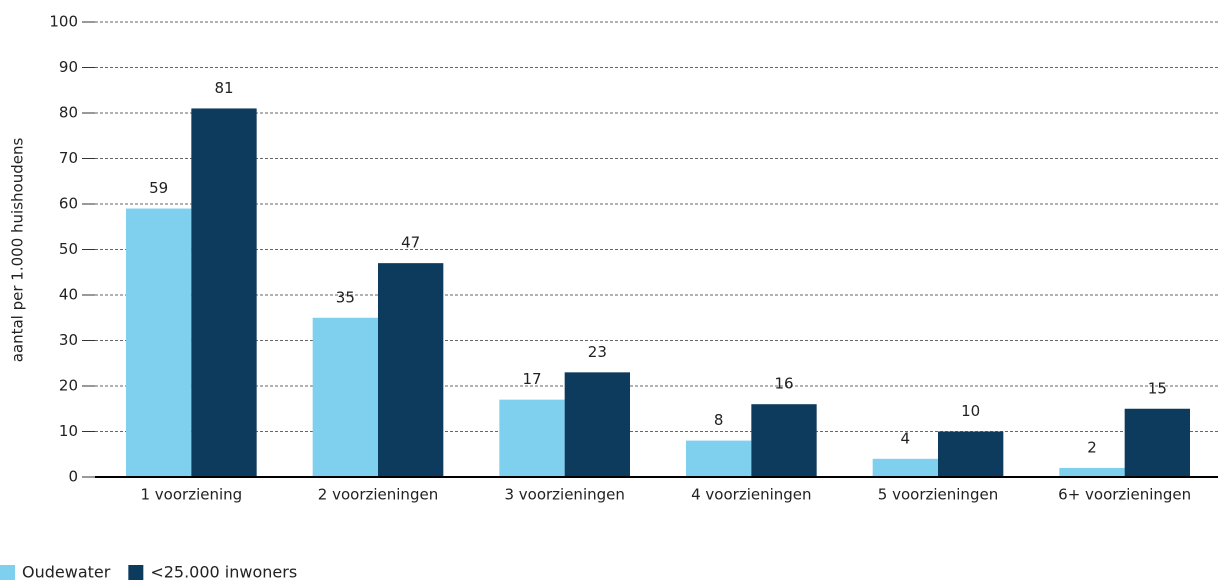  What do you see at coordinates (1157, 388) in the screenshot?
I see `data-label: 15` at bounding box center [1157, 388].